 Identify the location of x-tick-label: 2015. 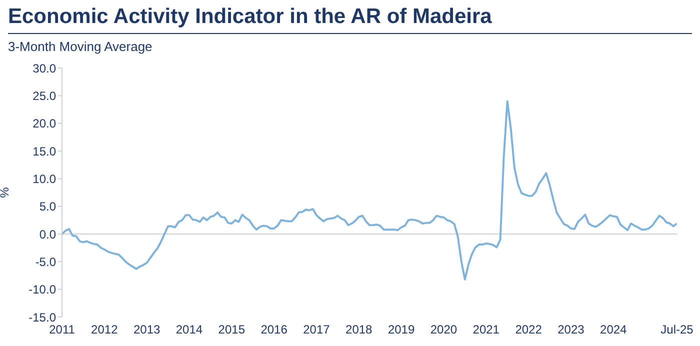
(232, 329).